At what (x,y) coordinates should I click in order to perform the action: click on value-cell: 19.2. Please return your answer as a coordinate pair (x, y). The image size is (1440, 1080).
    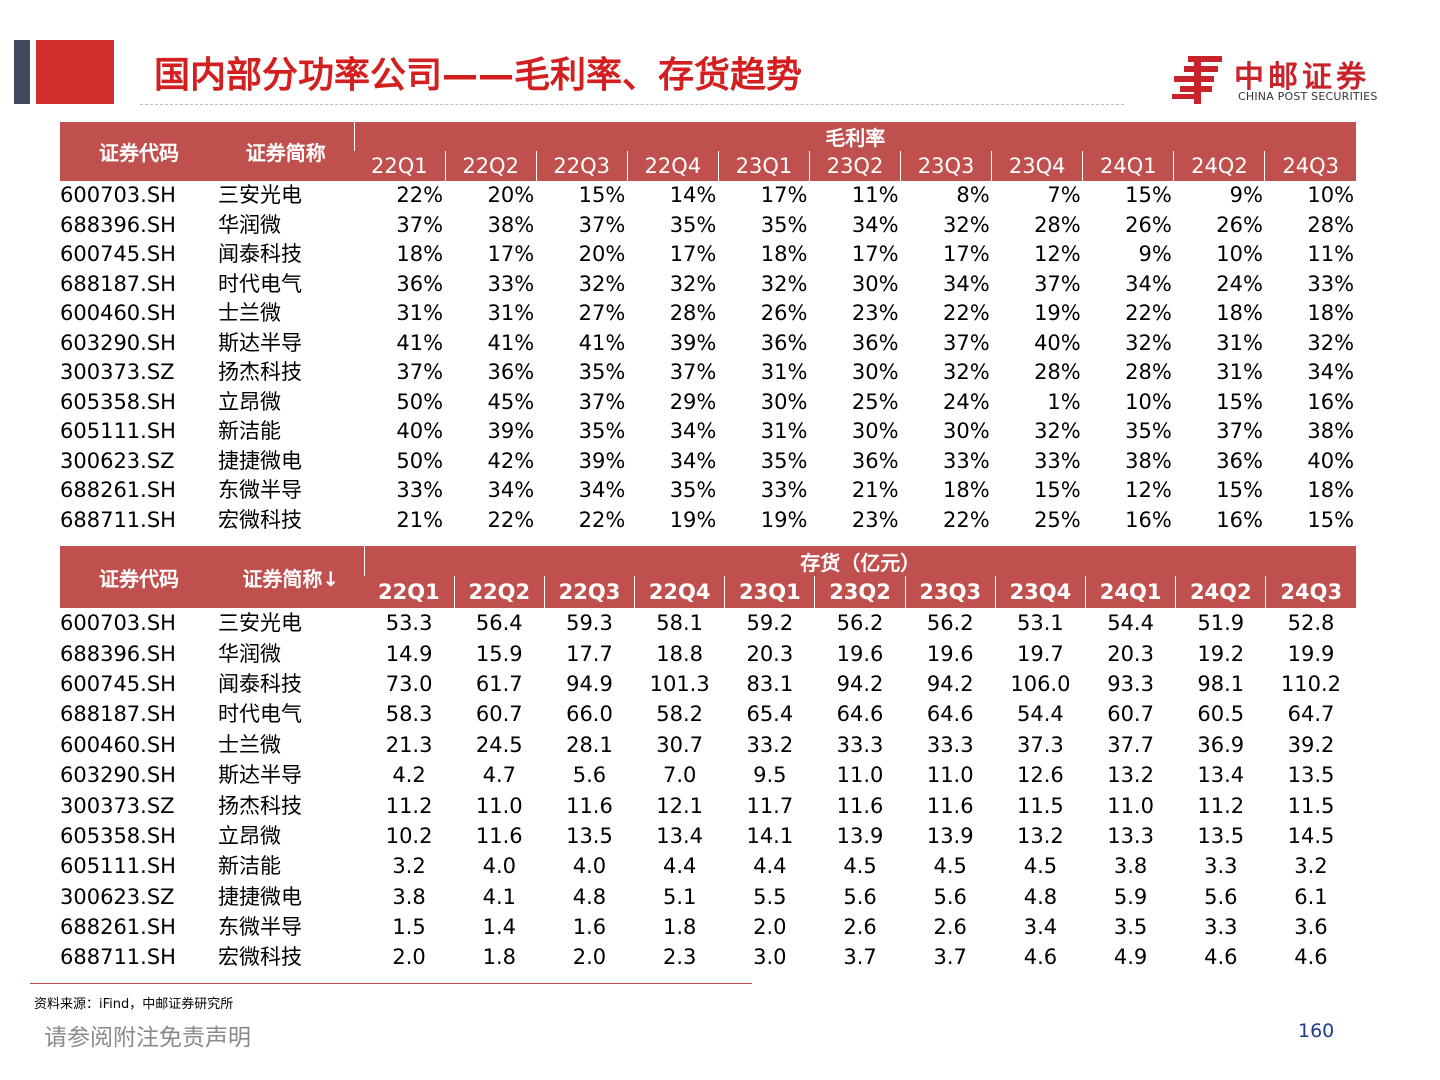
    Looking at the image, I should click on (1221, 653).